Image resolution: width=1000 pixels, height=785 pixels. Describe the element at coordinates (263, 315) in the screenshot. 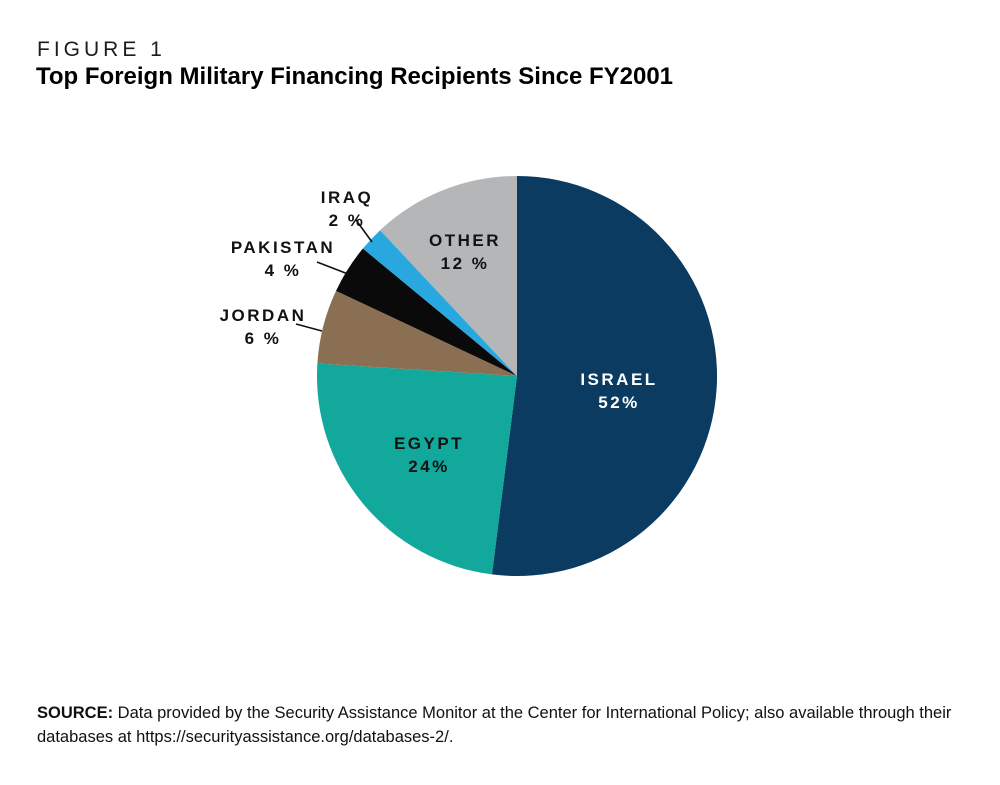

I see `pie-label-jordan-name: JORDAN` at that location.